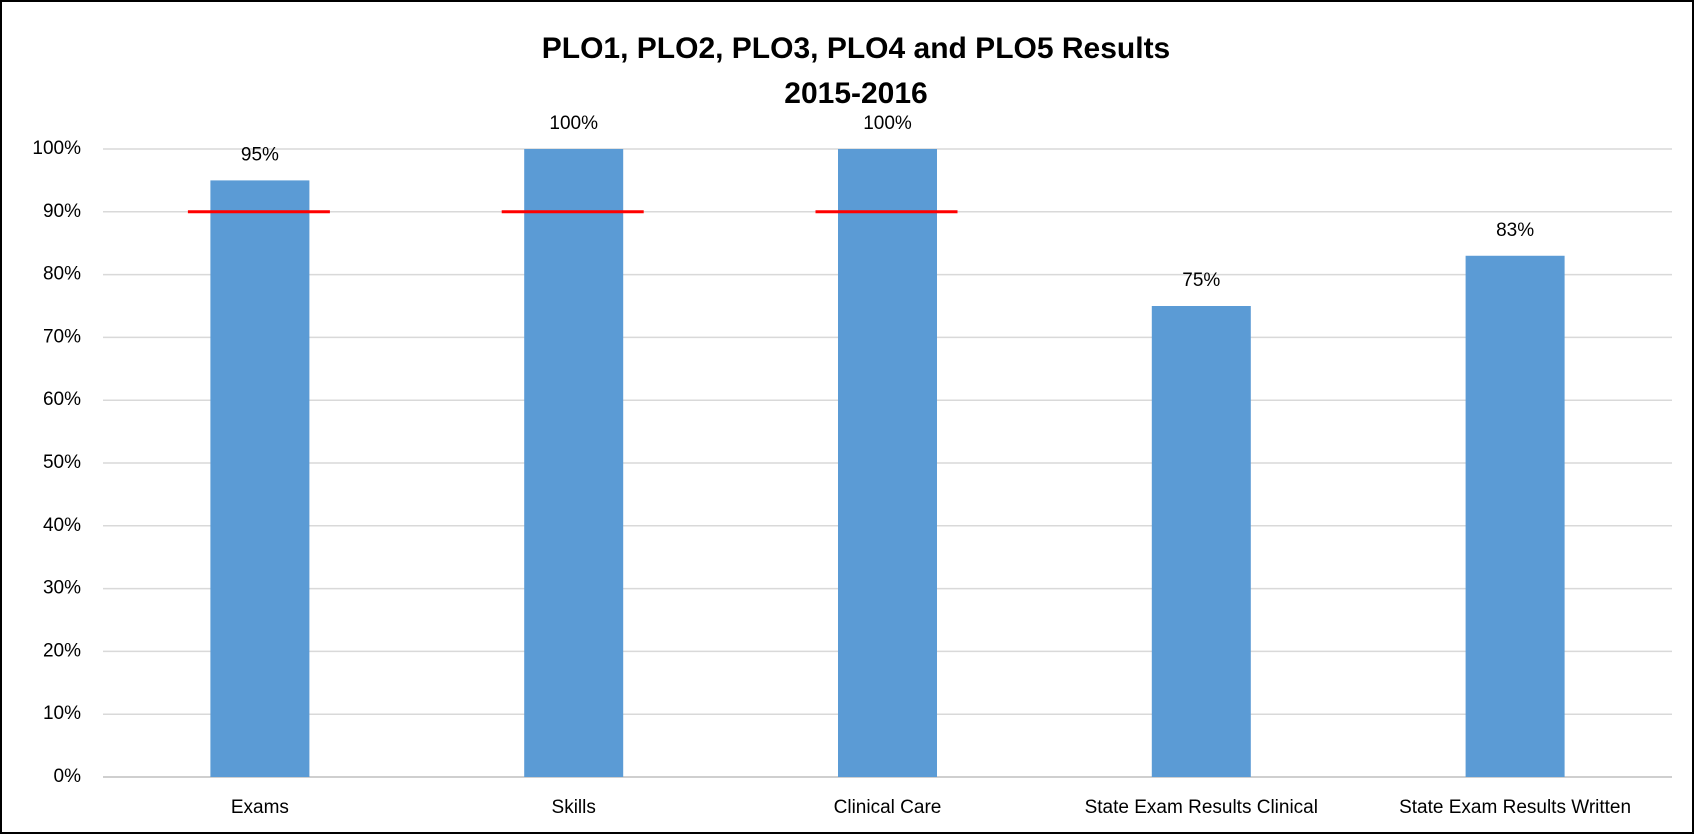 The width and height of the screenshot is (1694, 834). What do you see at coordinates (62, 713) in the screenshot?
I see `y-tick-label: 10%` at bounding box center [62, 713].